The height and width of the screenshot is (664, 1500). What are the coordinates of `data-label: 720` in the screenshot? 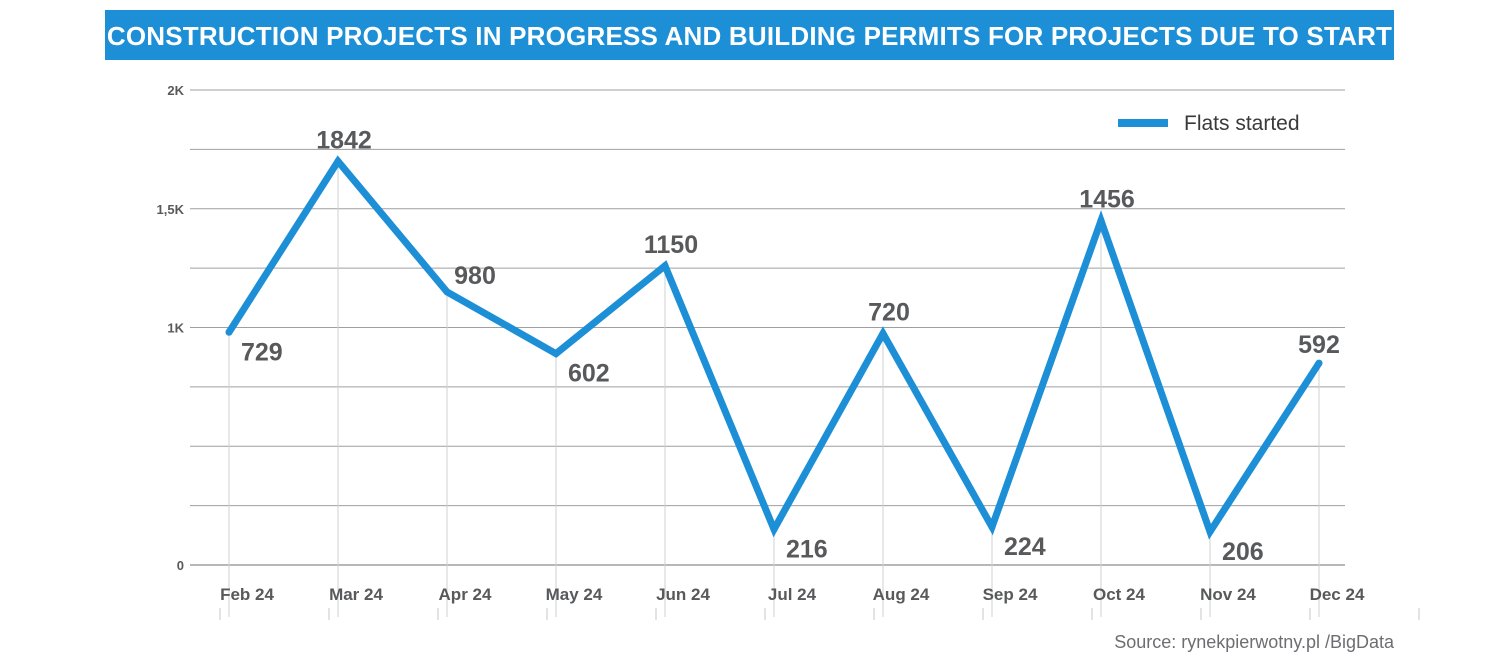 It's located at (889, 312).